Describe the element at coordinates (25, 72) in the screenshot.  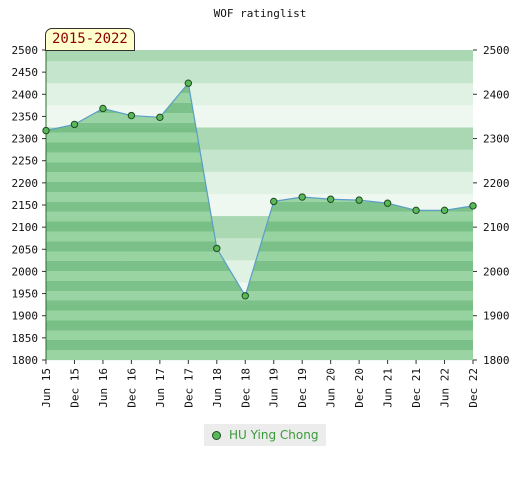
I see `y-tick-label-left: 2450` at that location.